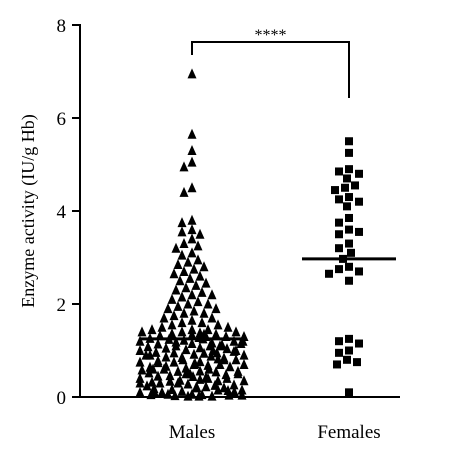 This screenshot has height=455, width=474. I want to click on y-tick-label: 0, so click(62, 398).